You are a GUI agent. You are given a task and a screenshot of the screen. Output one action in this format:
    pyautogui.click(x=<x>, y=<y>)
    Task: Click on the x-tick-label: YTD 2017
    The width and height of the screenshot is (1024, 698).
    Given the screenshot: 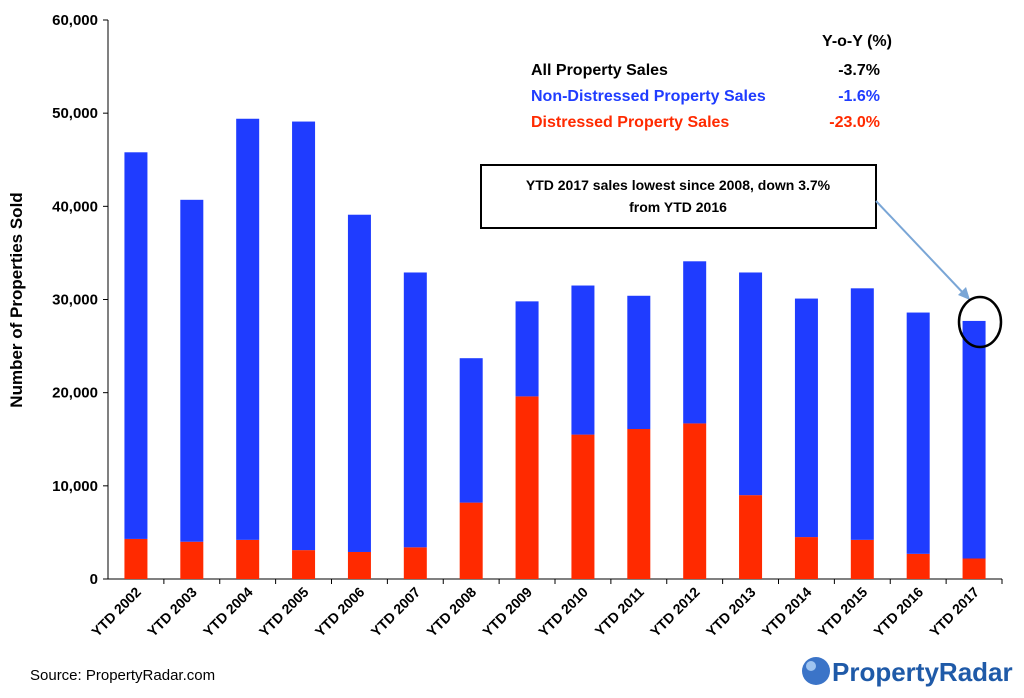 What is the action you would take?
    pyautogui.click(x=954, y=612)
    